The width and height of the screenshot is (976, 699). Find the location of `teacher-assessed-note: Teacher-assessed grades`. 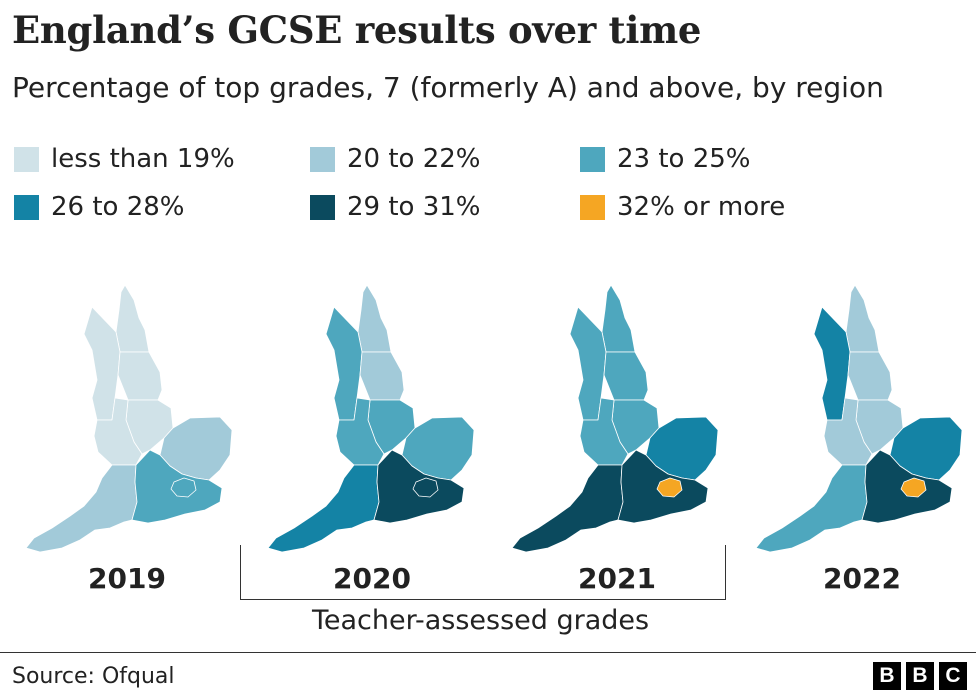

teacher-assessed-note: Teacher-assessed grades is located at coordinates (481, 620).